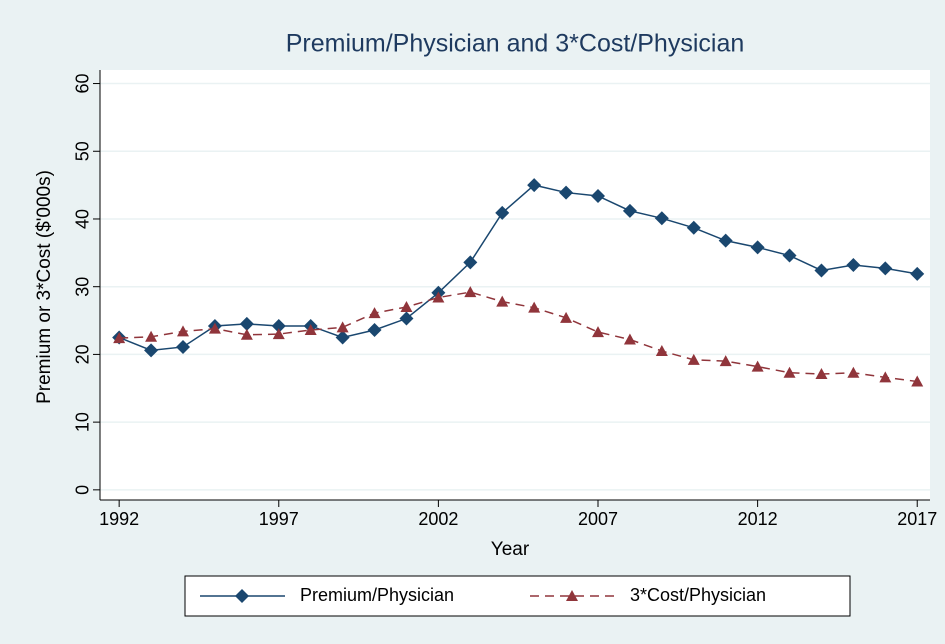 The height and width of the screenshot is (644, 945). Describe the element at coordinates (517, 596) in the screenshot. I see `legend-box` at that location.